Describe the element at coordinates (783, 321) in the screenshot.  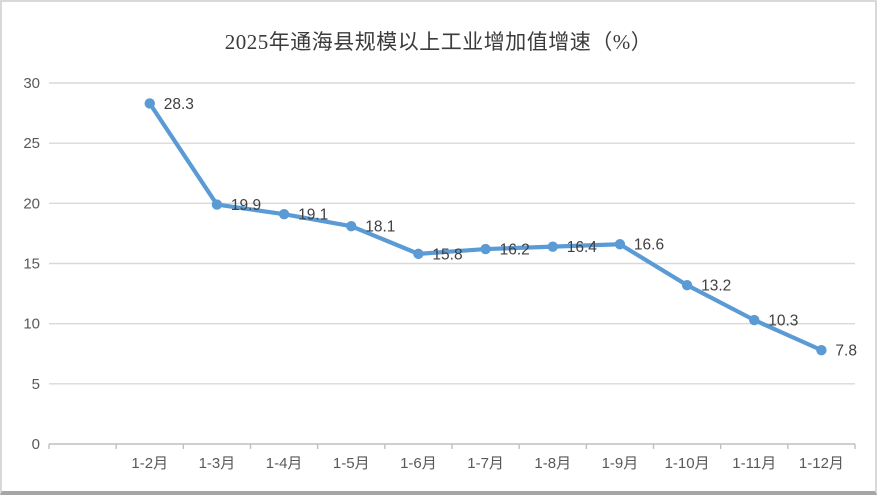
I see `data-label: 10.3` at that location.